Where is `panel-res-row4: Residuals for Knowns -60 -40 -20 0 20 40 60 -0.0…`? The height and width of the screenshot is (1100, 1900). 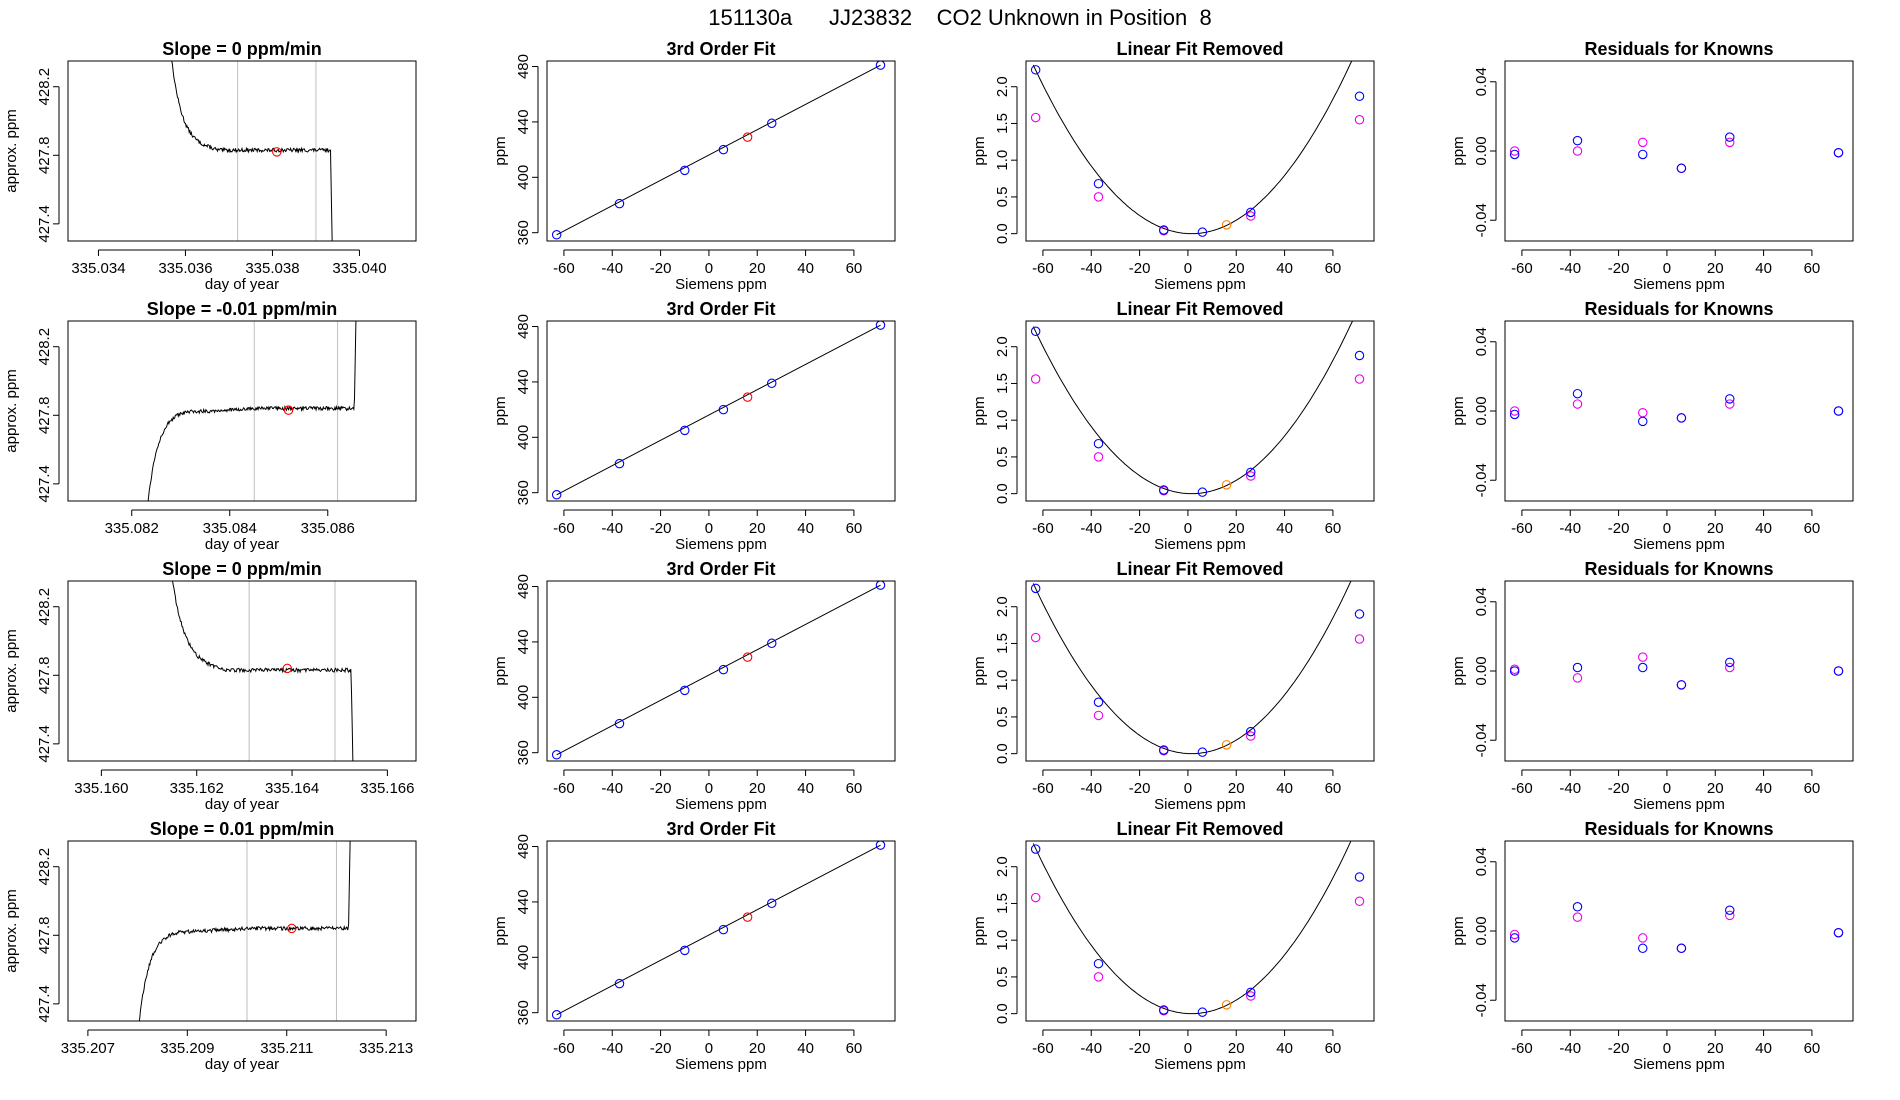
panel-res-row4: Residuals for Knowns -60 -40 -20 0 20 40 60 -0.0… is located at coordinates (1652, 946).